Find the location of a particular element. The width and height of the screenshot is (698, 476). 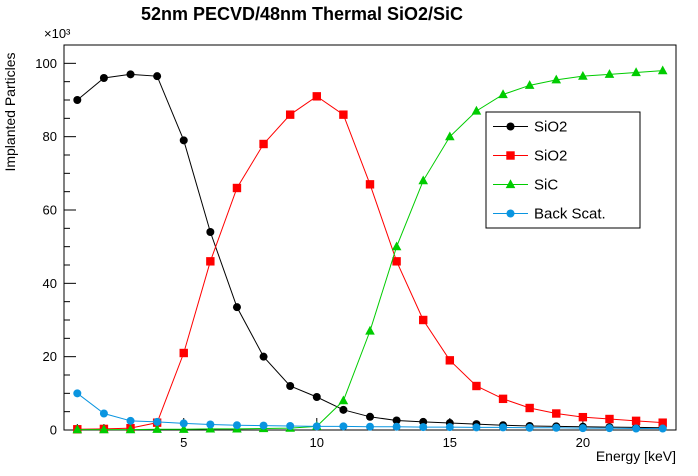

legend-item-sio2-pecvd: SiO2 is located at coordinates (530, 127).